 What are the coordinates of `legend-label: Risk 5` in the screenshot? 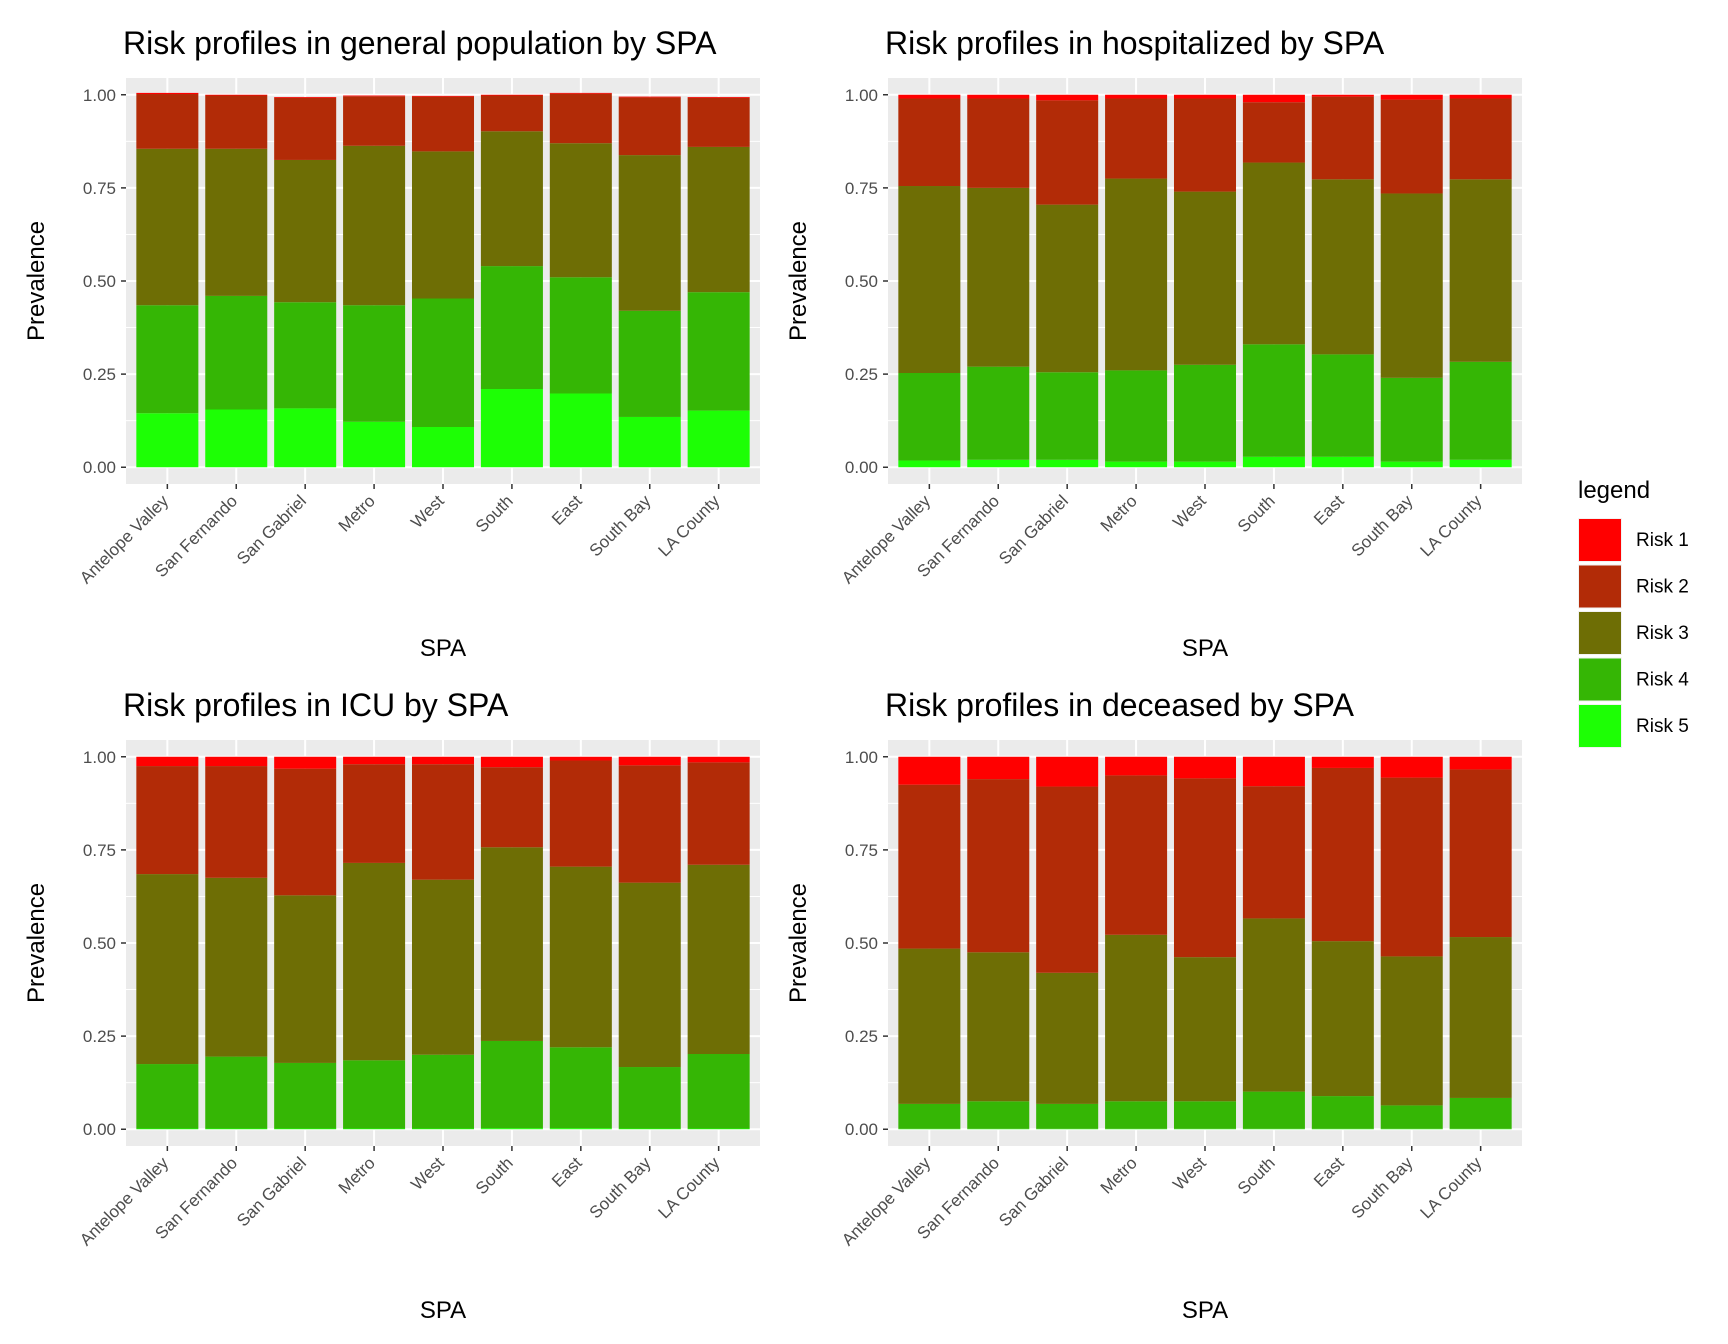 It's located at (1662, 726).